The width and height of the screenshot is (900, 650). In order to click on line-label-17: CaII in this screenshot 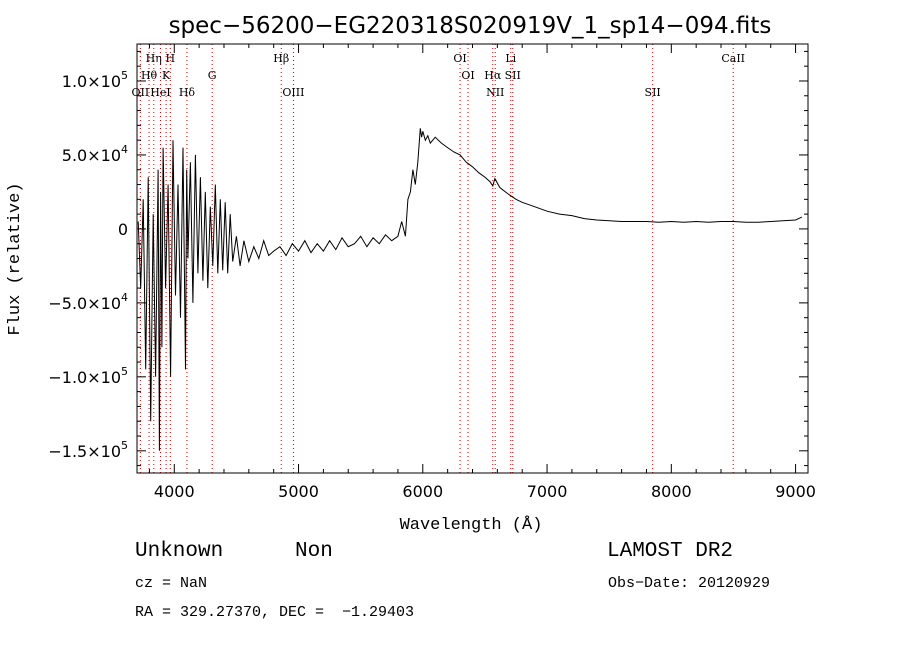, I will do `click(733, 58)`.